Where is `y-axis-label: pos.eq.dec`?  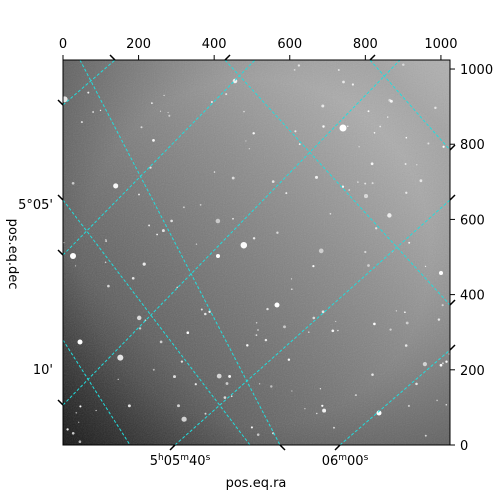 y-axis-label: pos.eq.dec is located at coordinates (12, 254).